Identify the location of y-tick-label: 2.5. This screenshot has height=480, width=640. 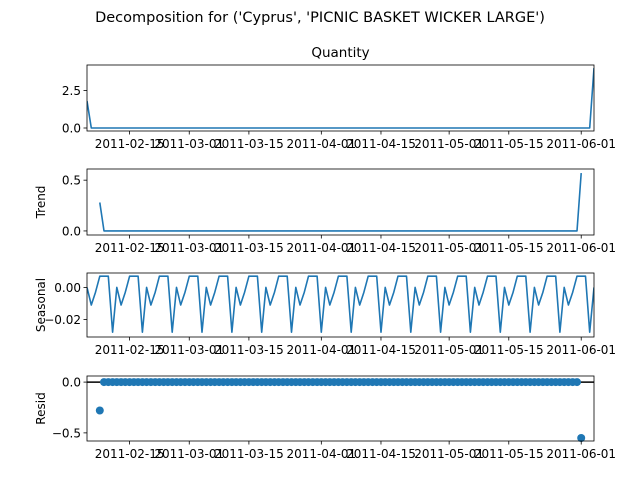
(71, 91).